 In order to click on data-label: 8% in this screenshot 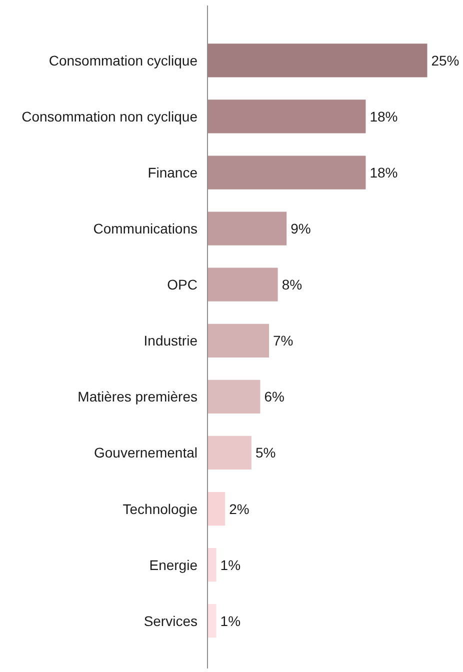, I will do `click(292, 284)`.